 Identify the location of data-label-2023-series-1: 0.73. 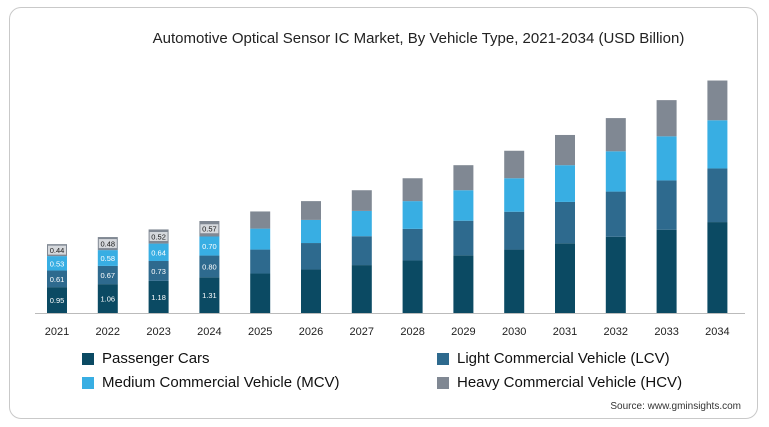
(158, 271).